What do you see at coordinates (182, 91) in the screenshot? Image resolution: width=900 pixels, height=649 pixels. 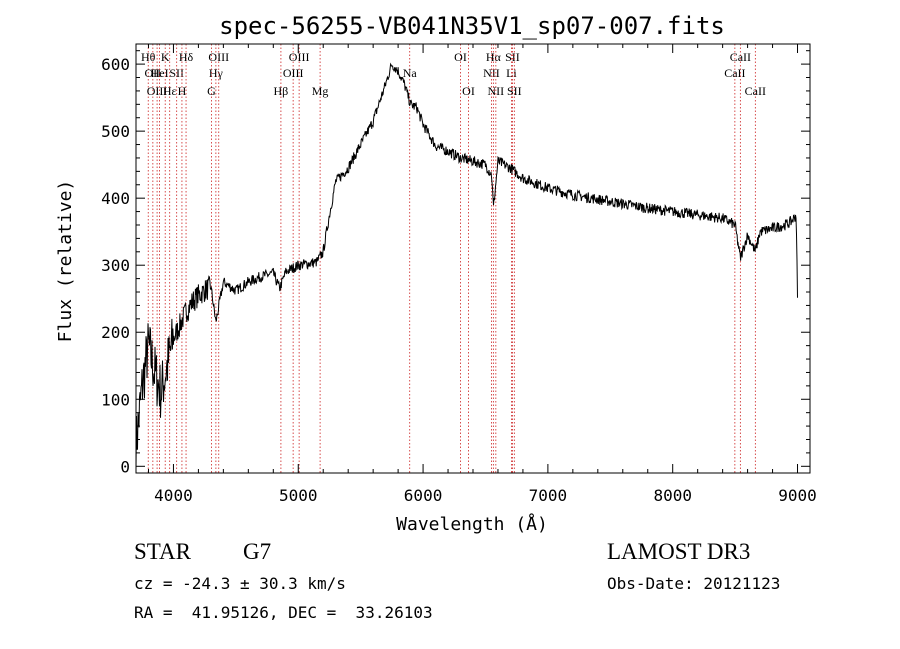 I see `line-label-8: H` at bounding box center [182, 91].